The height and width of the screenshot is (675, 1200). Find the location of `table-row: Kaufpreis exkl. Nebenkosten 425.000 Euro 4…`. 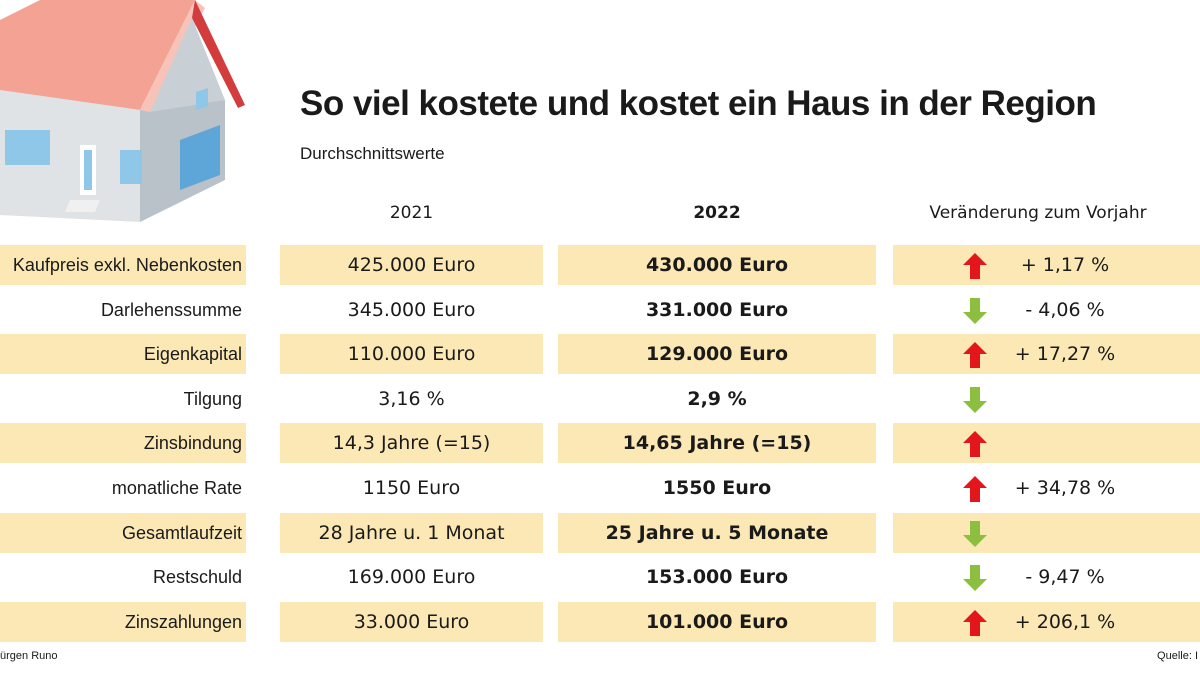

table-row: Kaufpreis exkl. Nebenkosten 425.000 Euro 4… is located at coordinates (600, 265).